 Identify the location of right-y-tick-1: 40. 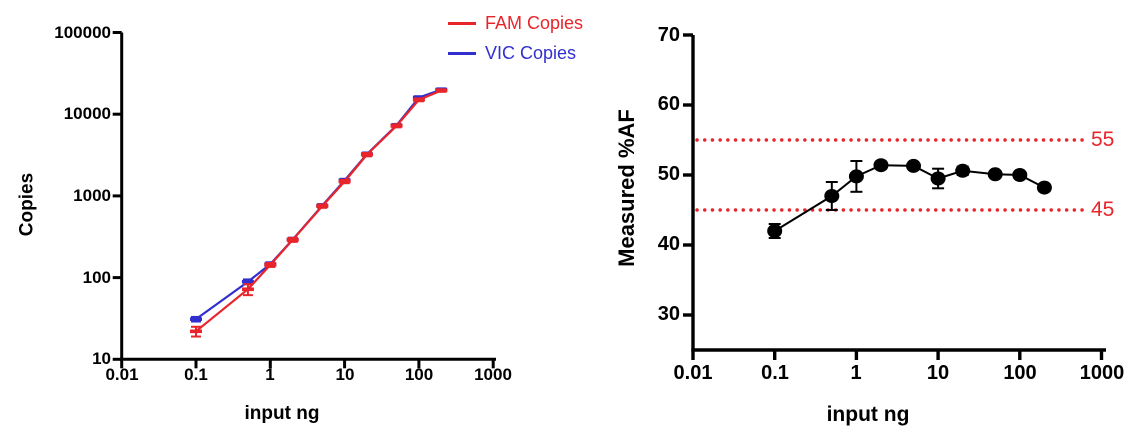
(668, 244).